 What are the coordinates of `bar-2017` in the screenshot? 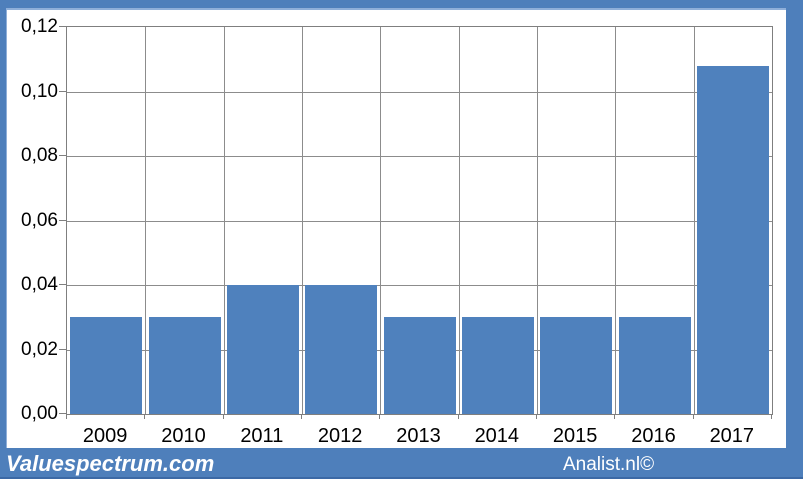 It's located at (732, 239).